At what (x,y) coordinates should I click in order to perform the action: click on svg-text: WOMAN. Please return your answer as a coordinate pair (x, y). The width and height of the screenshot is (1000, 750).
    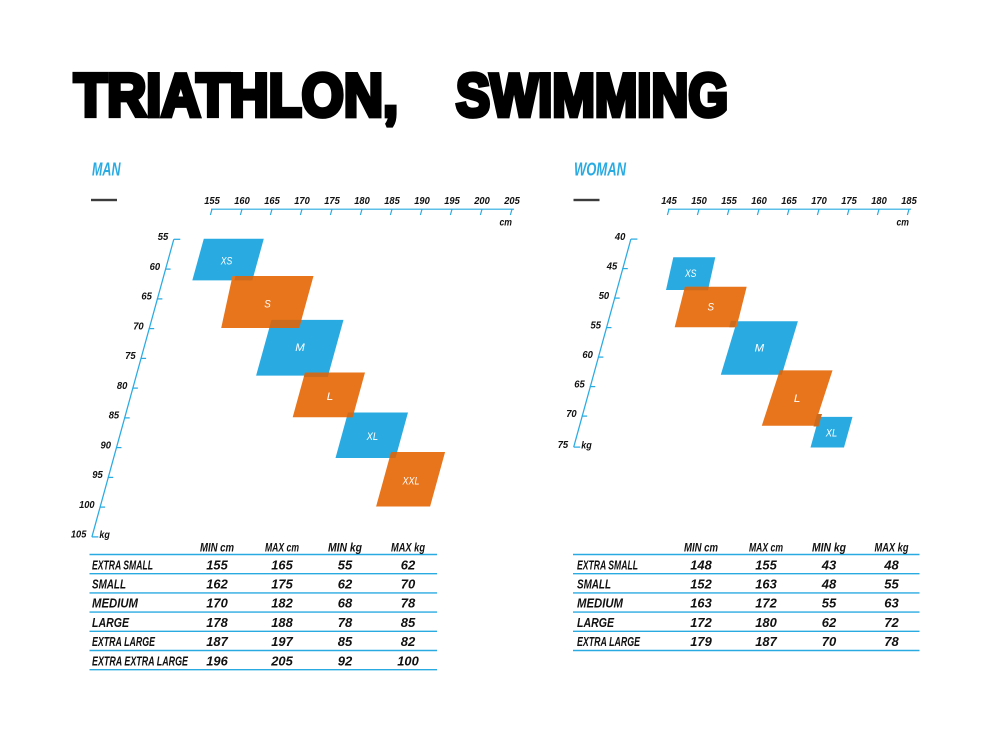
    Looking at the image, I should click on (600, 170).